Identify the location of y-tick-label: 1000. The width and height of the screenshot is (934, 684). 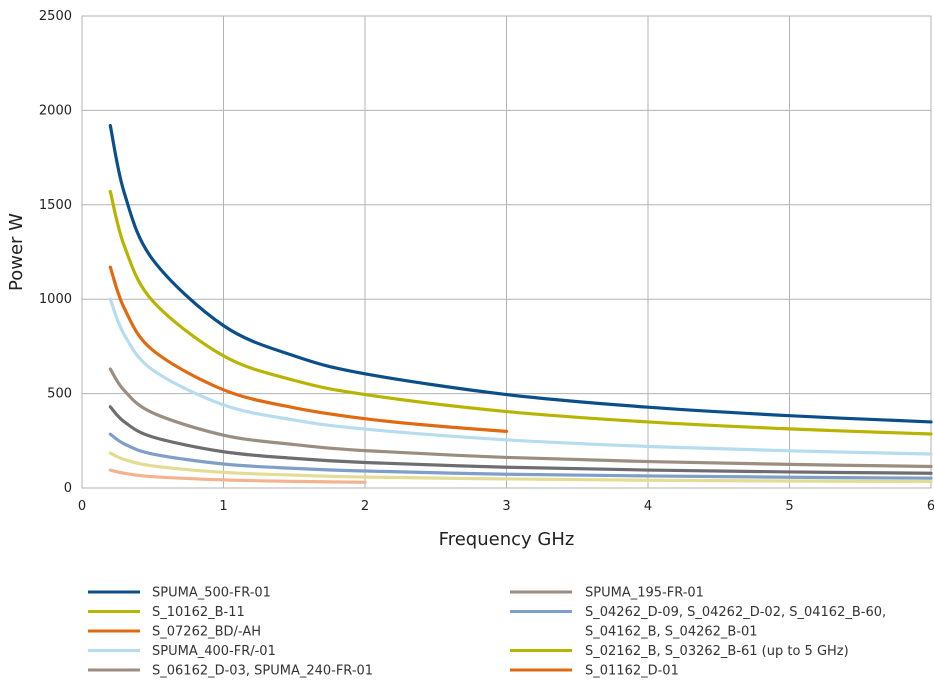
(55, 299).